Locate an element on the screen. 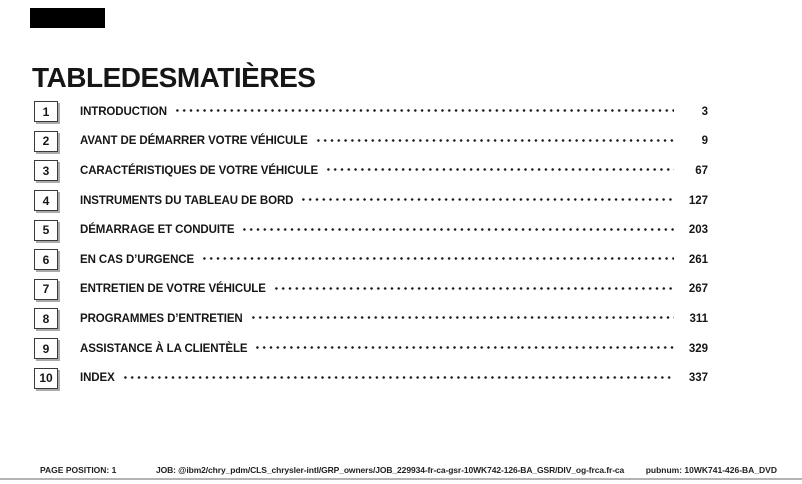 The image size is (802, 484). toc-row-assistance: 9 ASSISTANCE À LA CLIENTÈLE 329 is located at coordinates (371, 349).